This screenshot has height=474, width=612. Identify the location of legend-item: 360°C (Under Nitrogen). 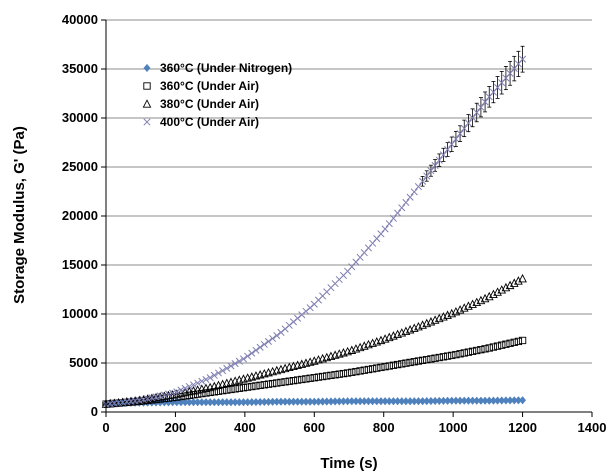
(217, 68).